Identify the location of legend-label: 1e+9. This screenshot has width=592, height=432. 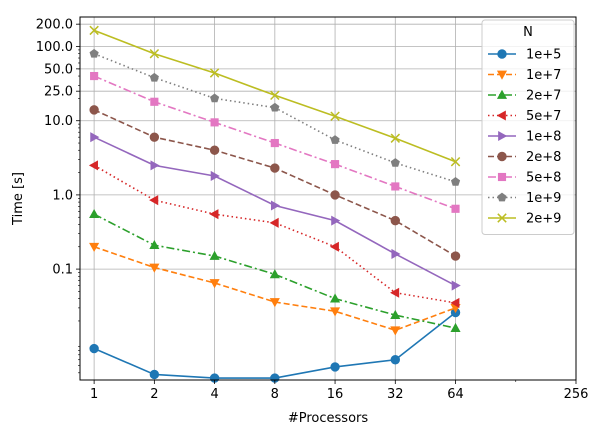
(543, 198).